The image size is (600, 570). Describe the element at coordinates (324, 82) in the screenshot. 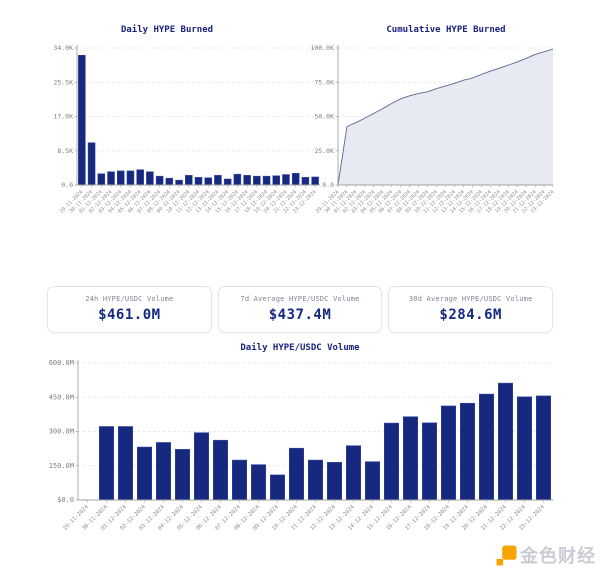

I see `y-tick-label: 75.0K` at that location.